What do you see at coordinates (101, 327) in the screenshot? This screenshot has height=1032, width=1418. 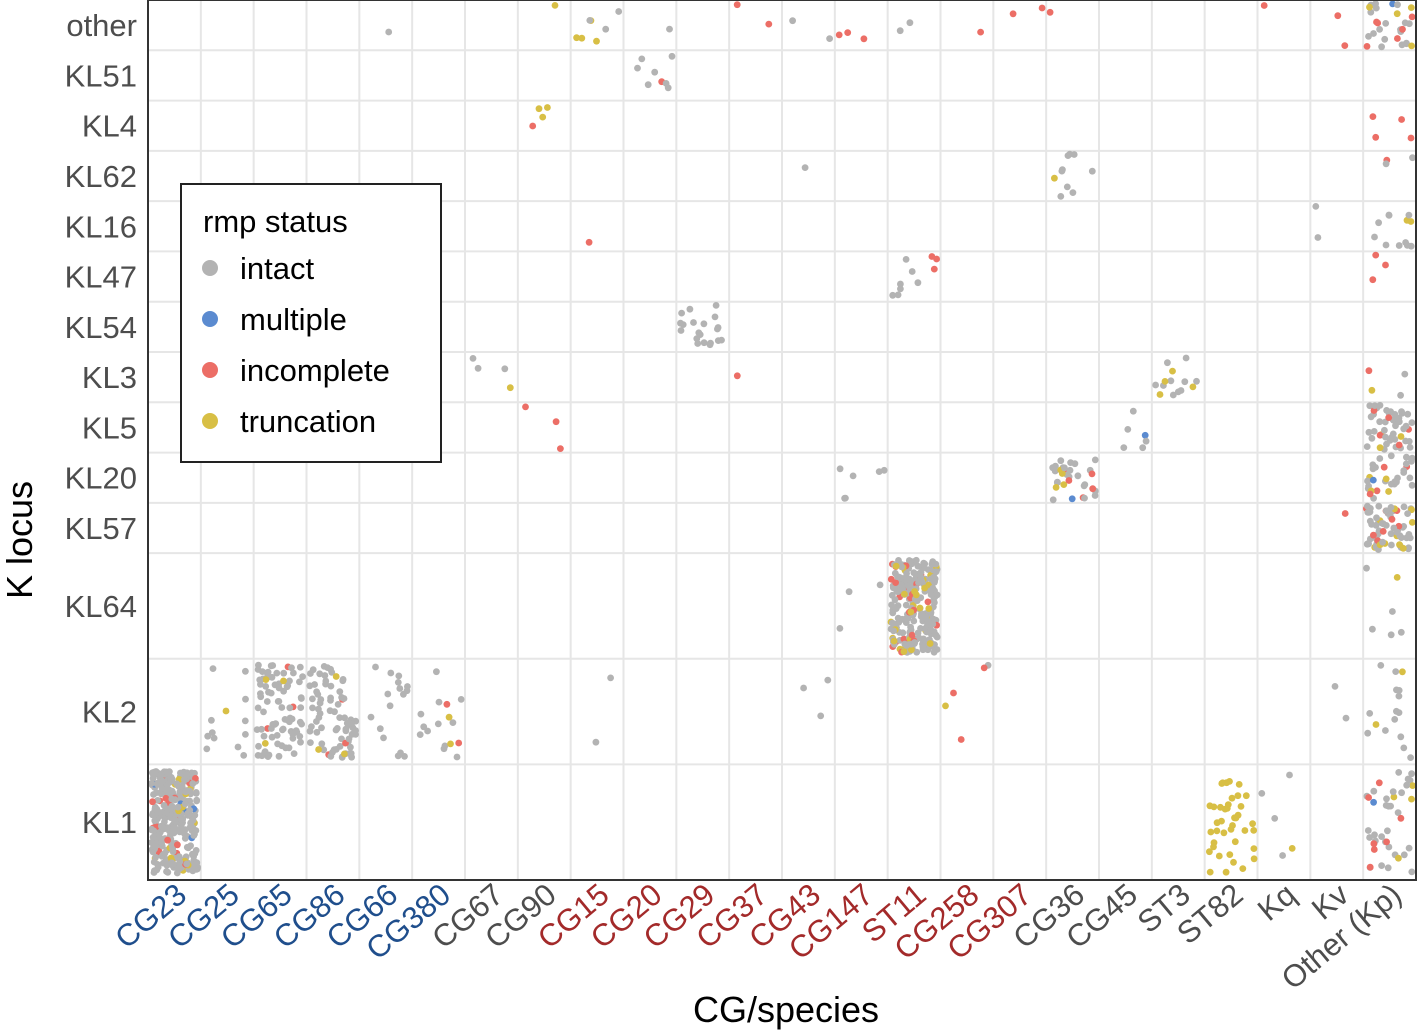 I see `y-tick-label: KL54` at bounding box center [101, 327].